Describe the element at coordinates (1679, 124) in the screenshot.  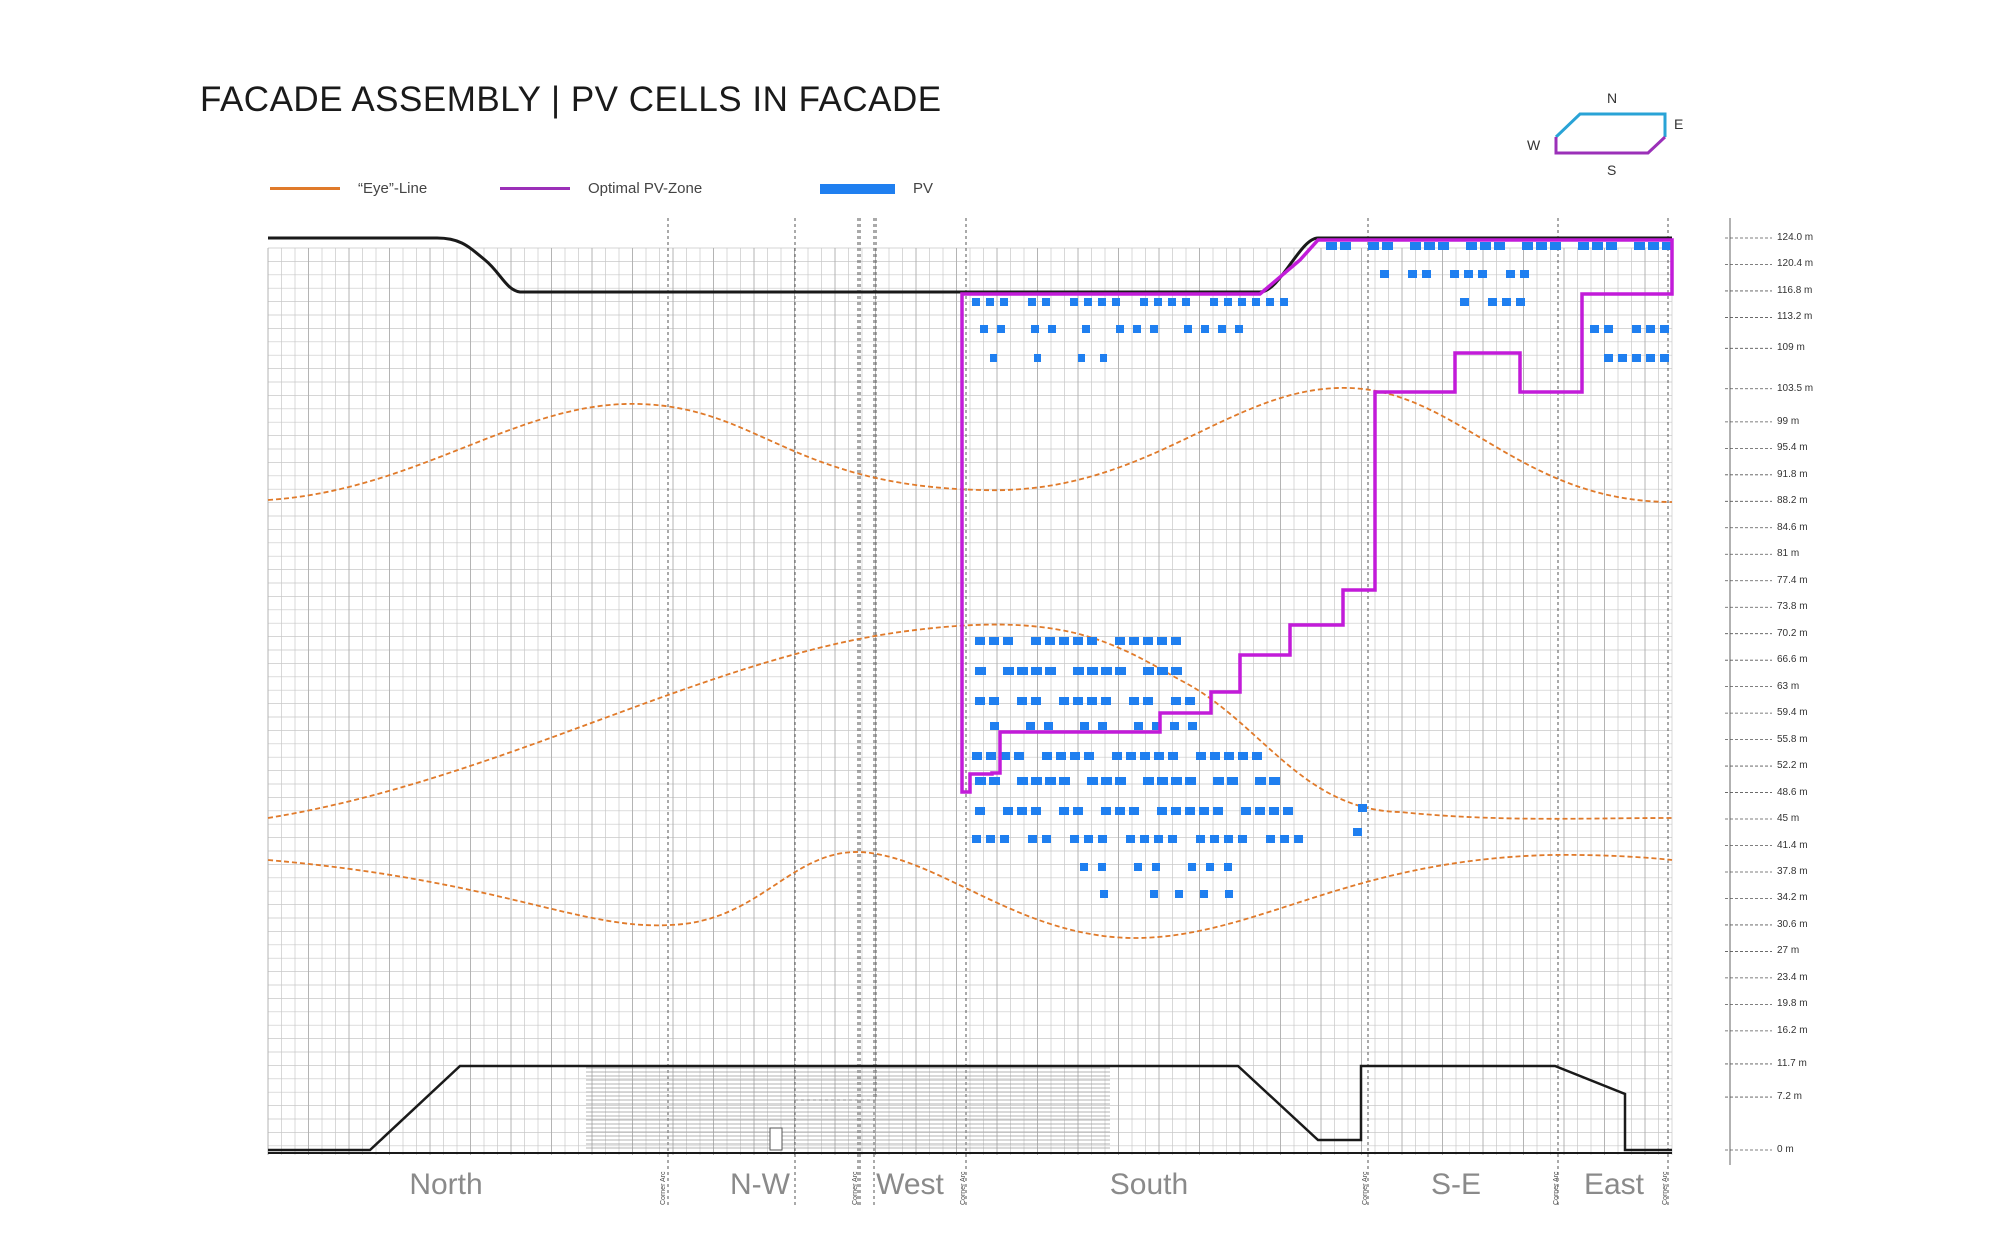
I see `compass-east: E` at that location.